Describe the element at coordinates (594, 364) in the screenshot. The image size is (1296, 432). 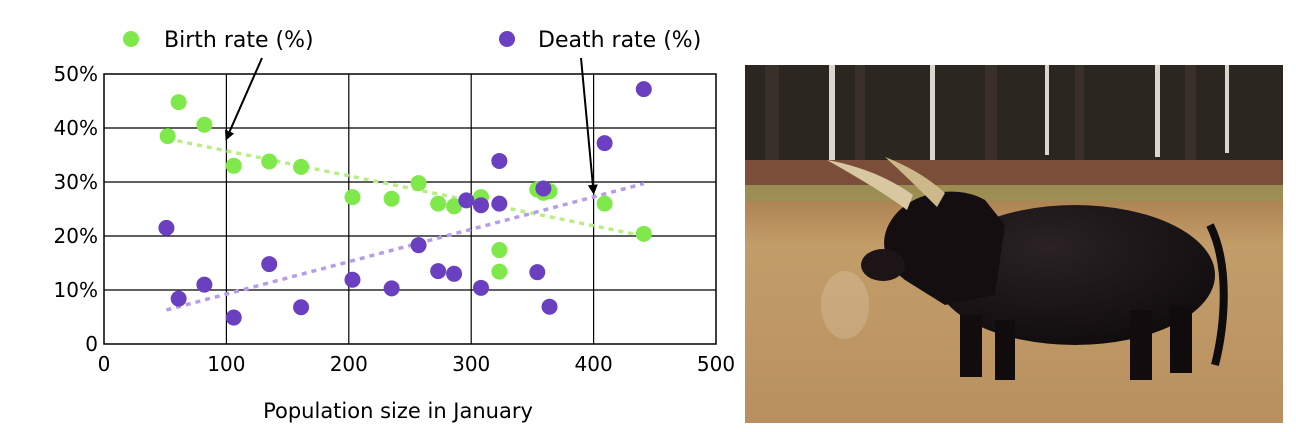
I see `x-tick-label: 400` at that location.